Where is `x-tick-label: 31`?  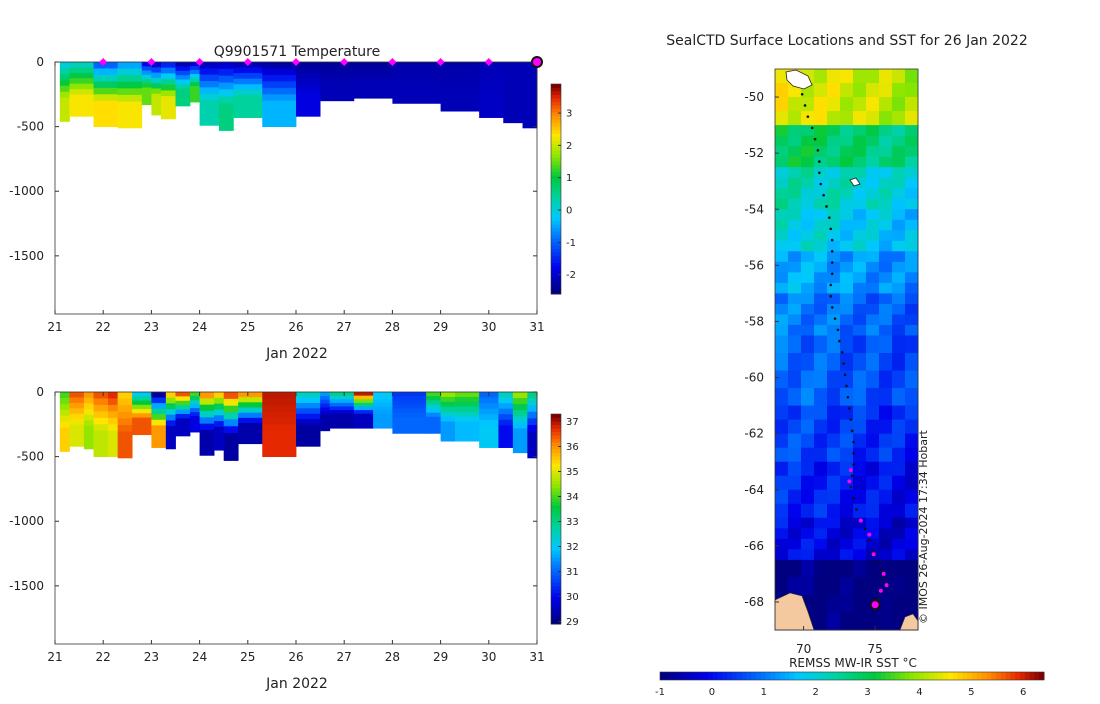 x-tick-label: 31 is located at coordinates (536, 657).